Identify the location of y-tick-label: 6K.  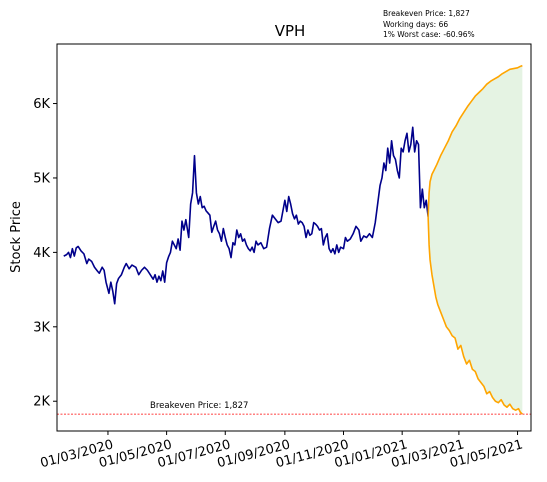
(41, 104).